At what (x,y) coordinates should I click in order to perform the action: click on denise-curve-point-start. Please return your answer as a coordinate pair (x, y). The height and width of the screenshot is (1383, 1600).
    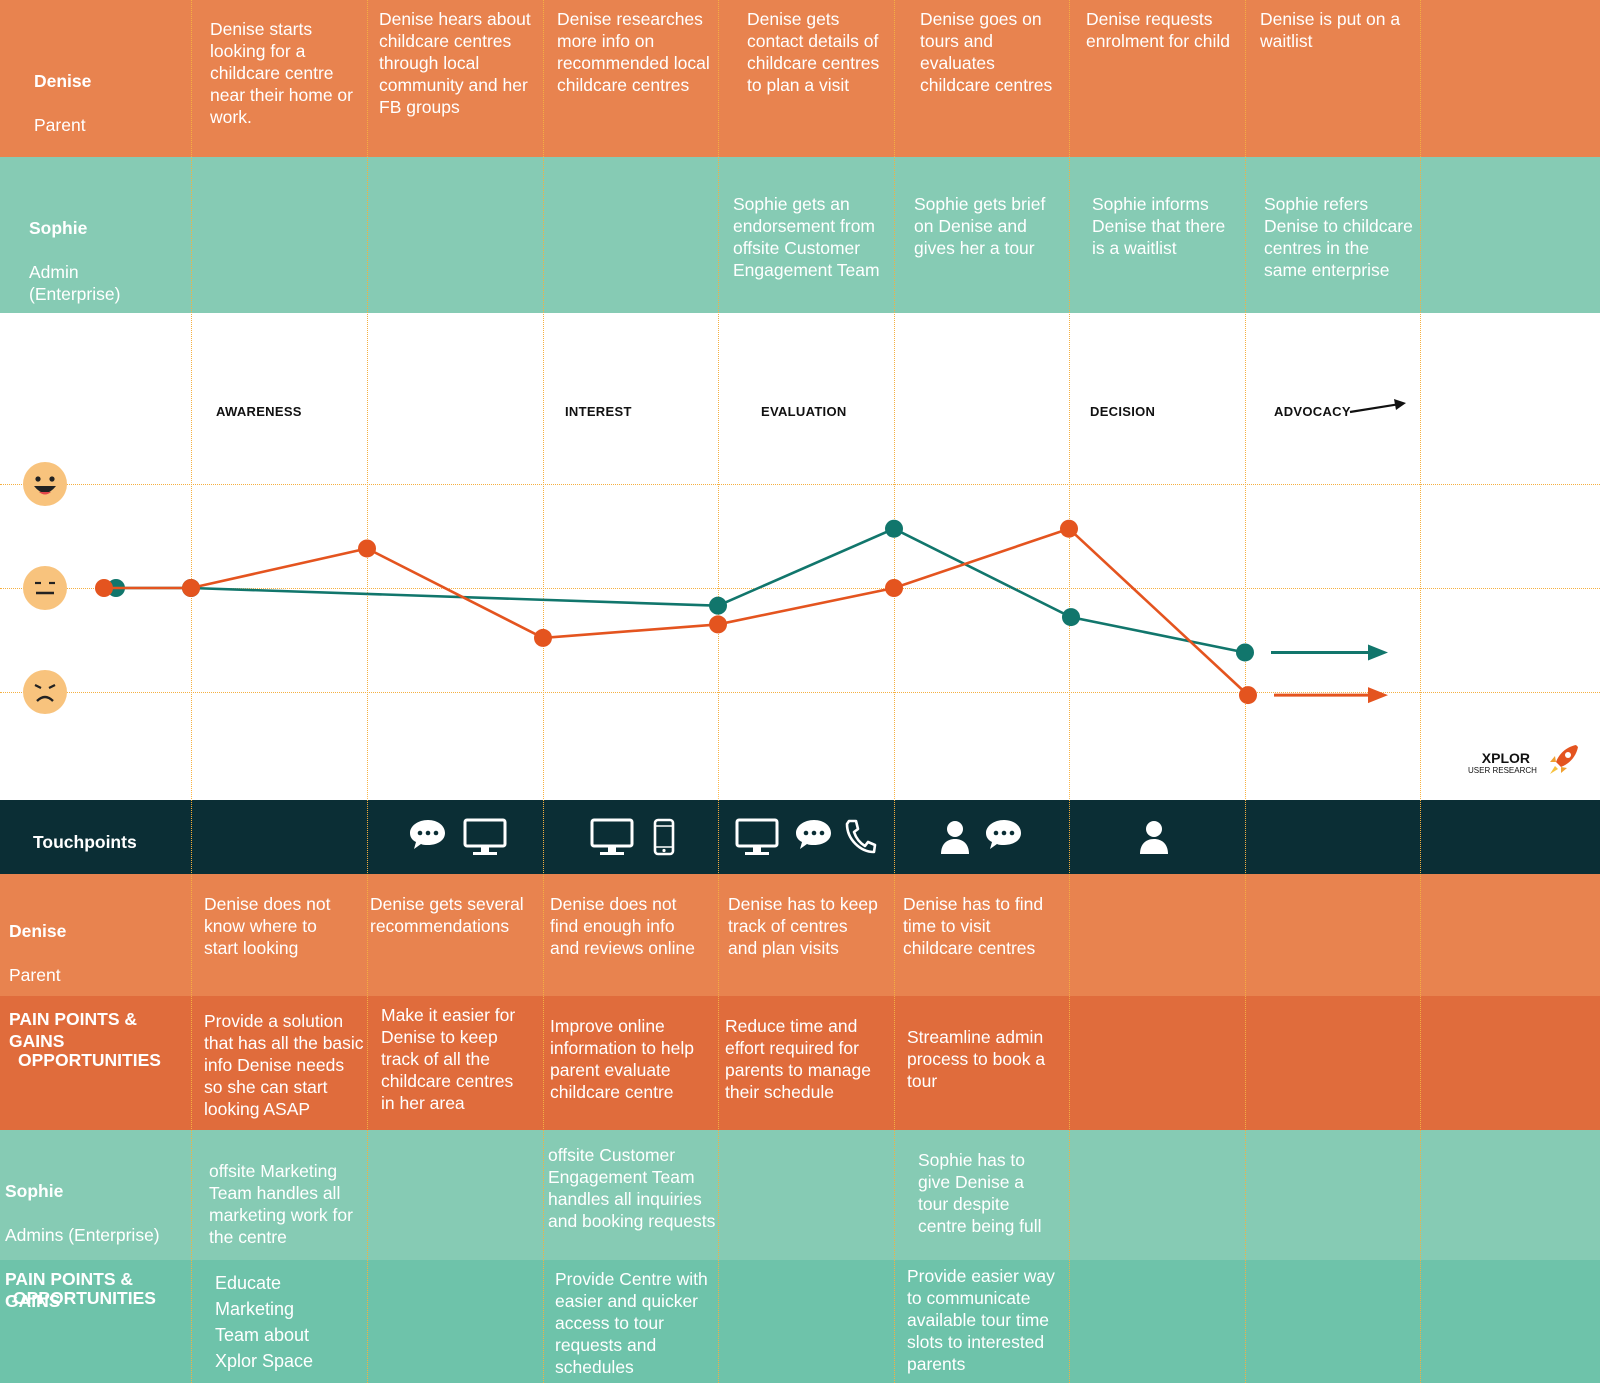
    Looking at the image, I should click on (104, 588).